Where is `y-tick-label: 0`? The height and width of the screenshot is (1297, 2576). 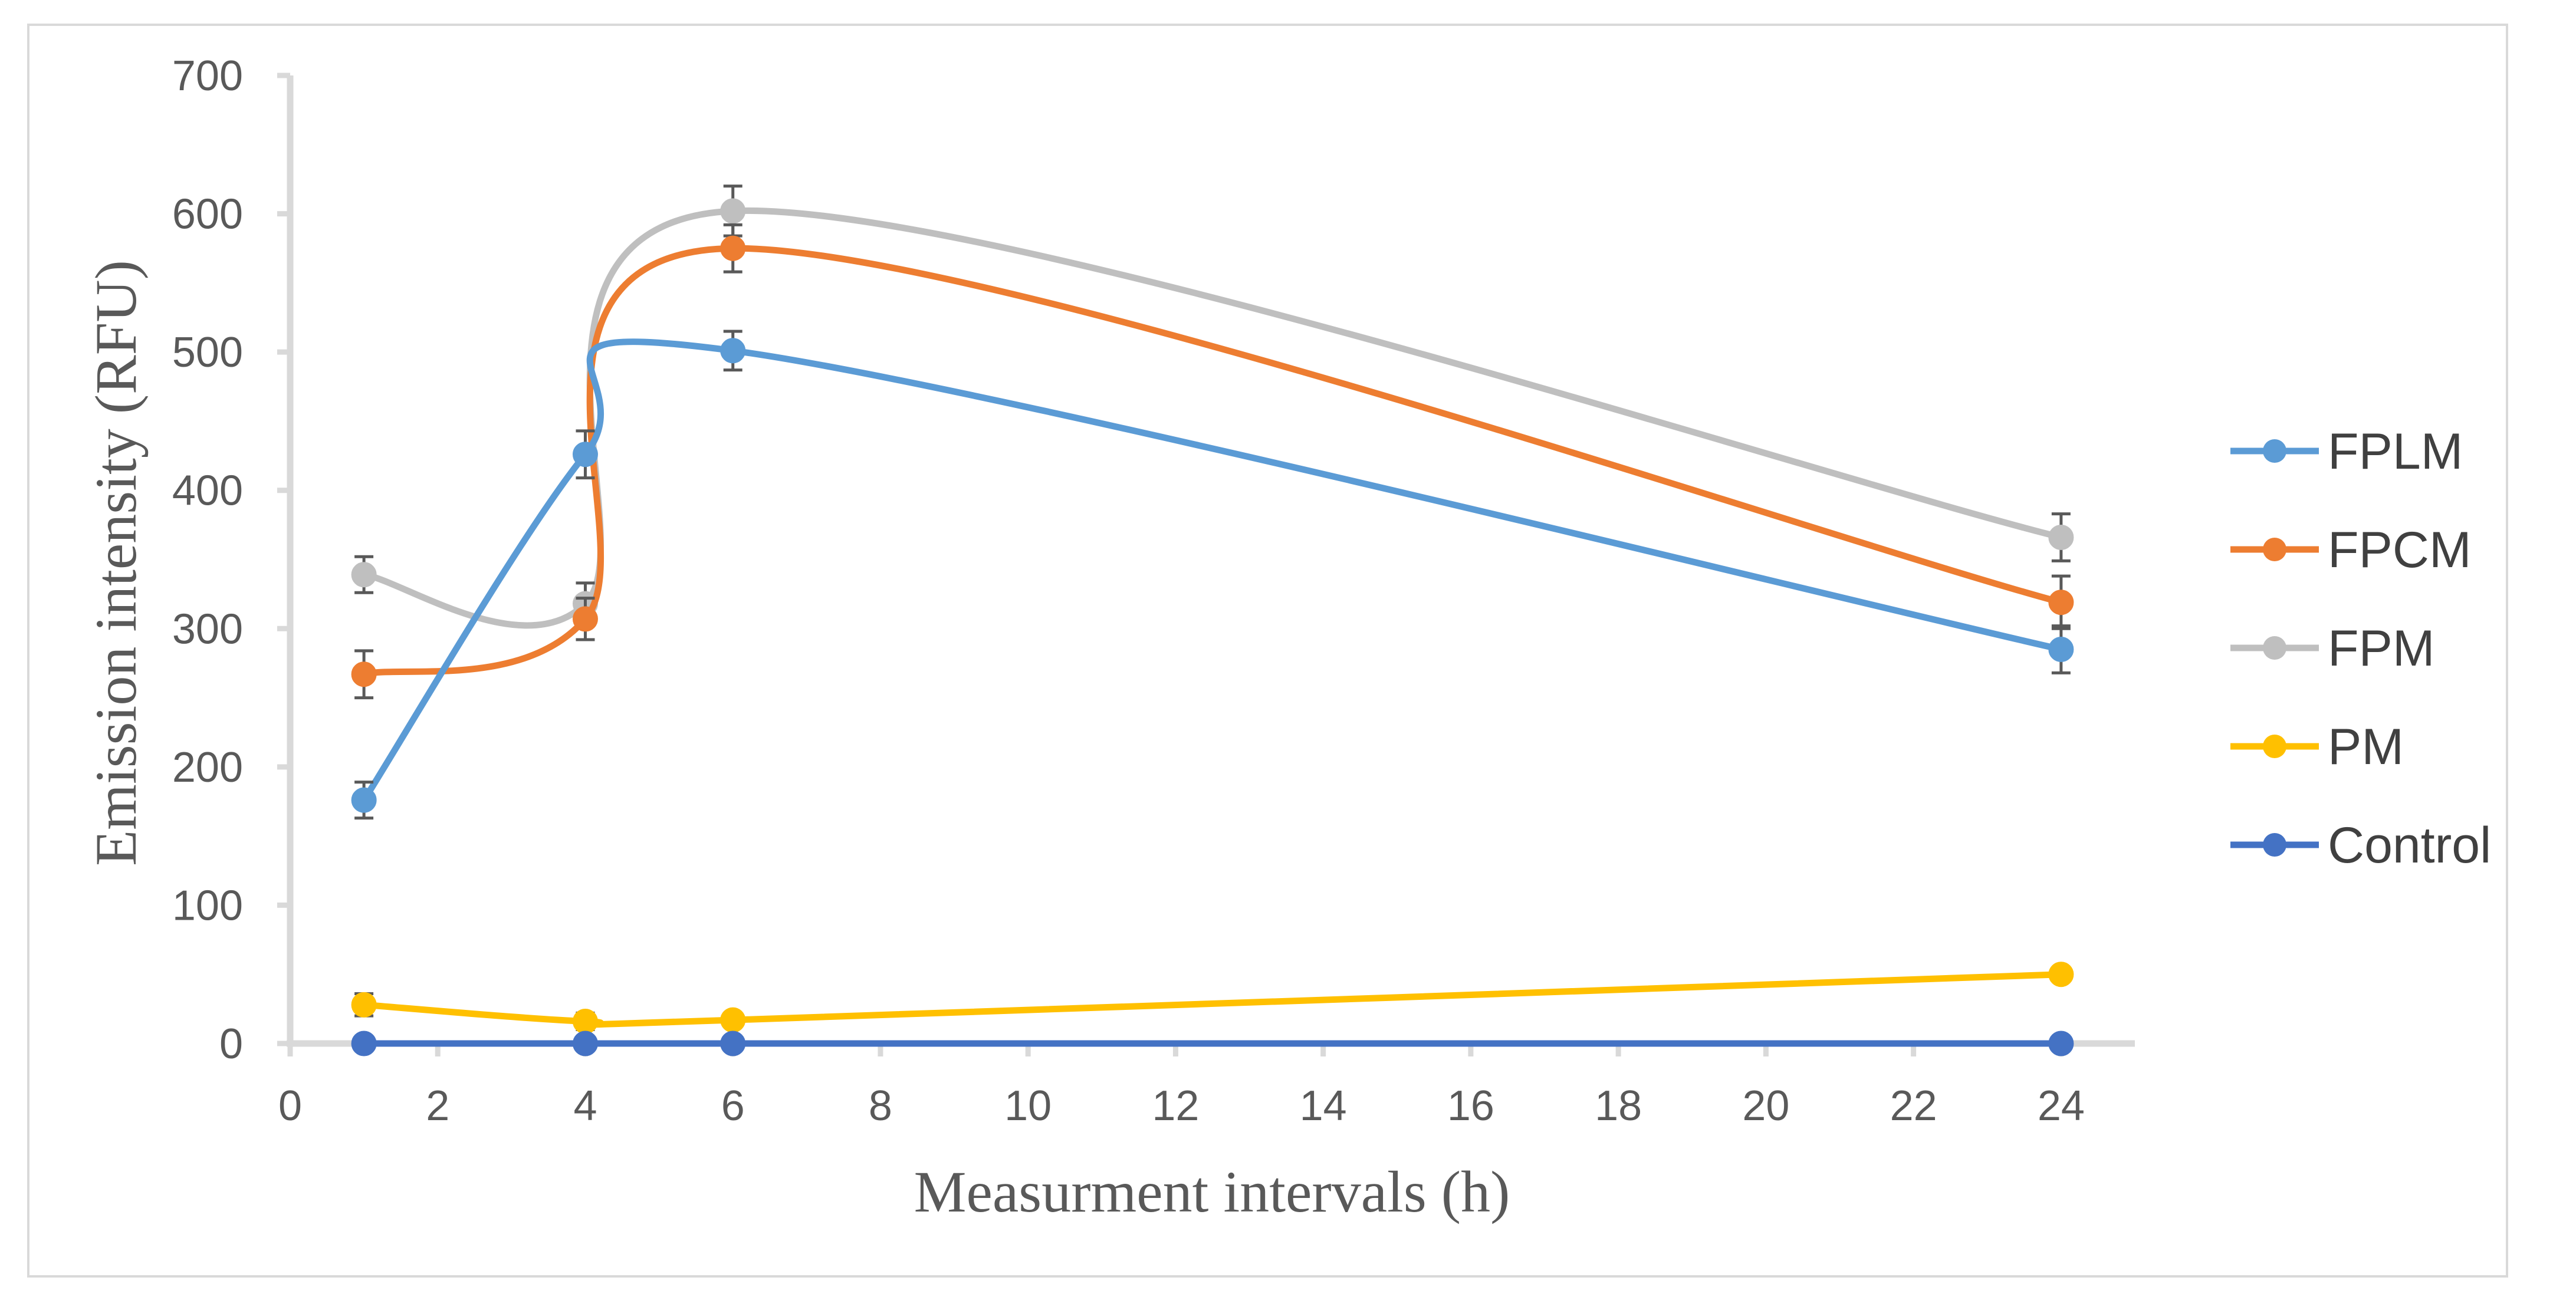 y-tick-label: 0 is located at coordinates (231, 1044).